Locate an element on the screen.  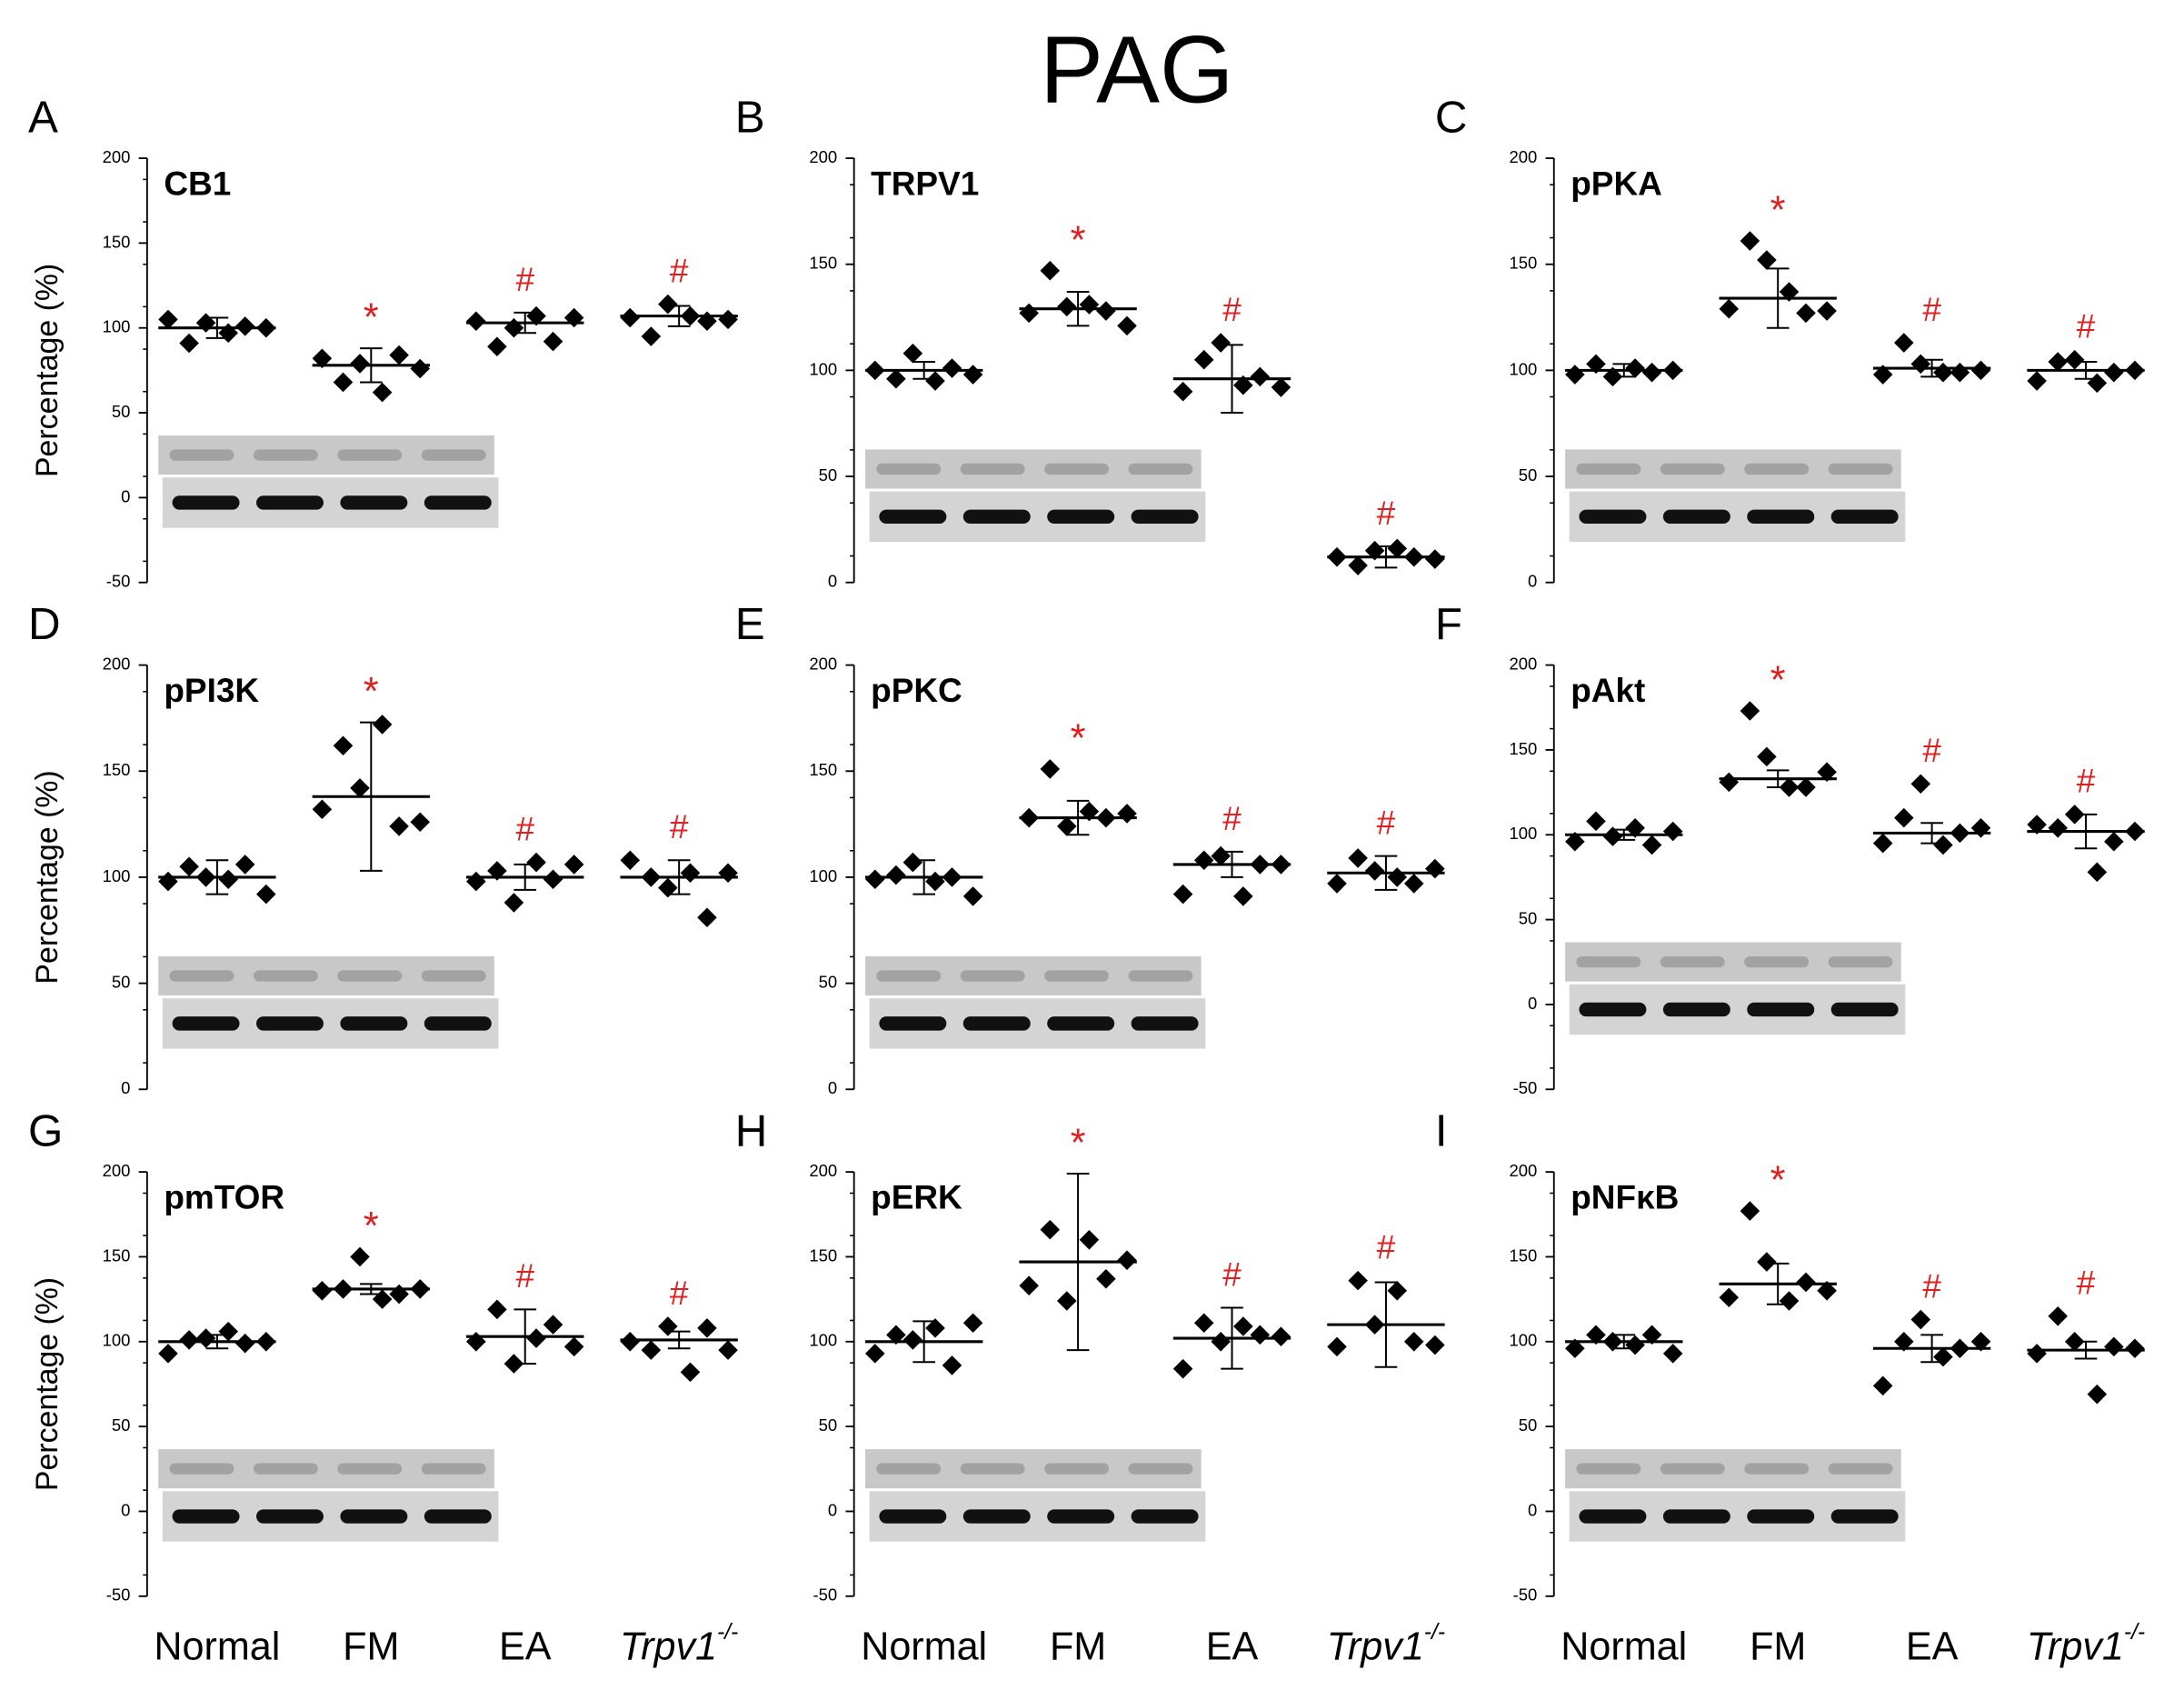
x-category-label: EA is located at coordinates (1232, 1647).